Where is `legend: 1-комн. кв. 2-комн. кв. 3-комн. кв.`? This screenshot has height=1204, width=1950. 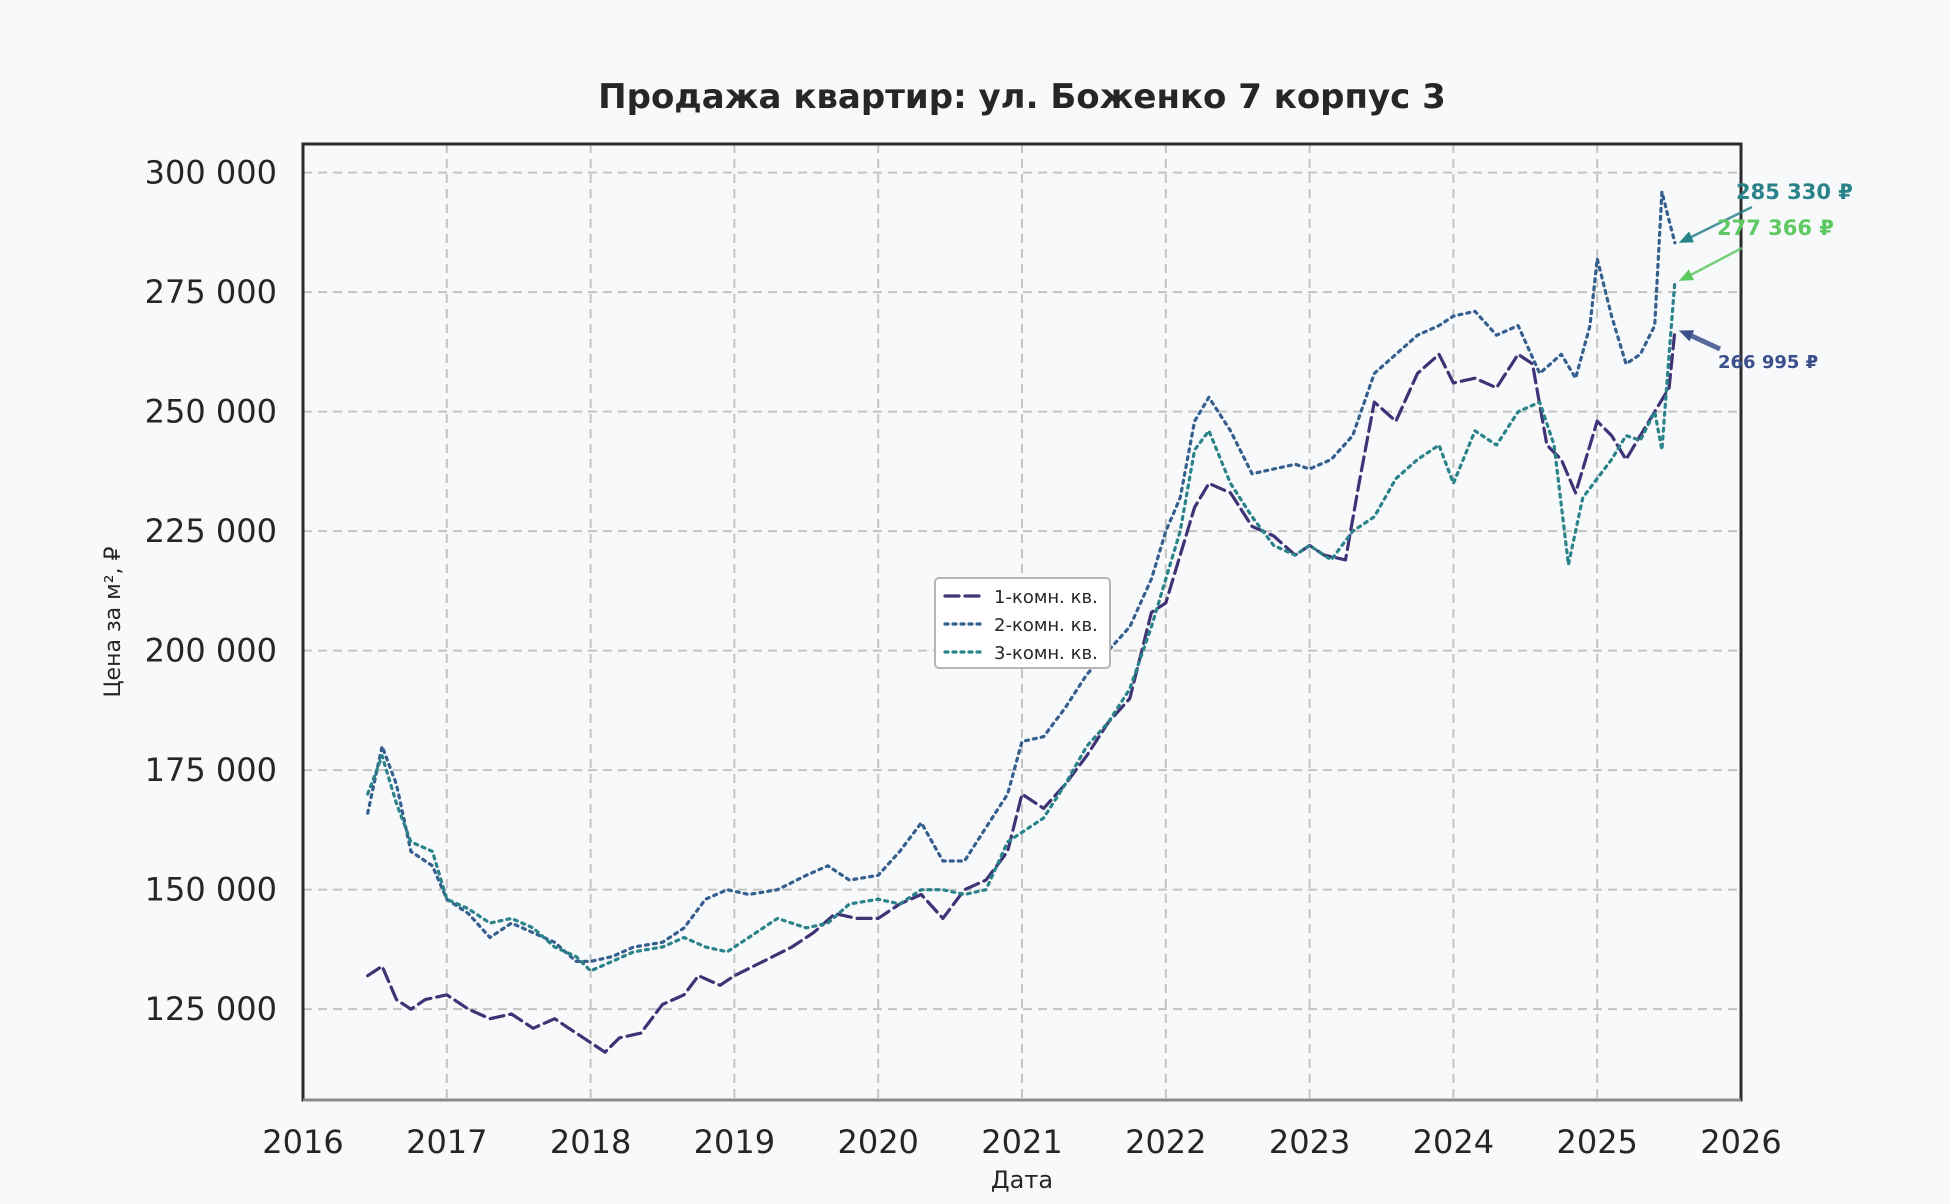 legend: 1-комн. кв. 2-комн. кв. 3-комн. кв. is located at coordinates (1022, 623).